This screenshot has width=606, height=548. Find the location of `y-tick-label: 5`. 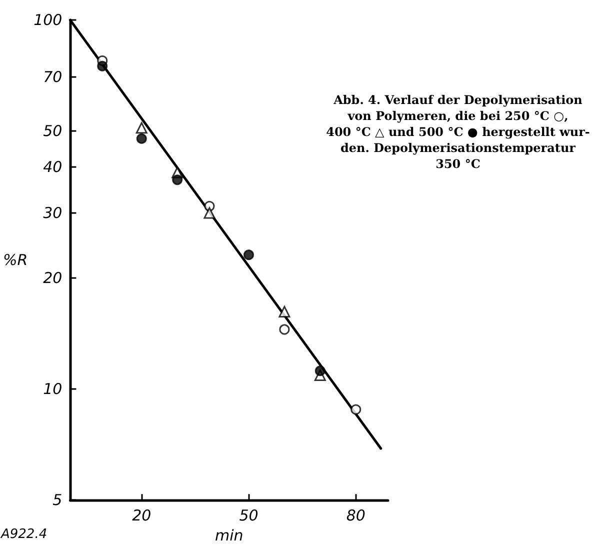

y-tick-label: 5 is located at coordinates (57, 500).